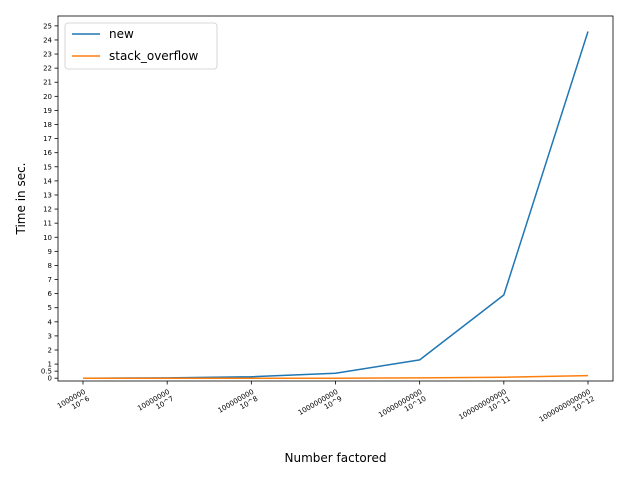 This screenshot has width=640, height=484. What do you see at coordinates (47, 238) in the screenshot?
I see `y-tick-label: 10` at bounding box center [47, 238].